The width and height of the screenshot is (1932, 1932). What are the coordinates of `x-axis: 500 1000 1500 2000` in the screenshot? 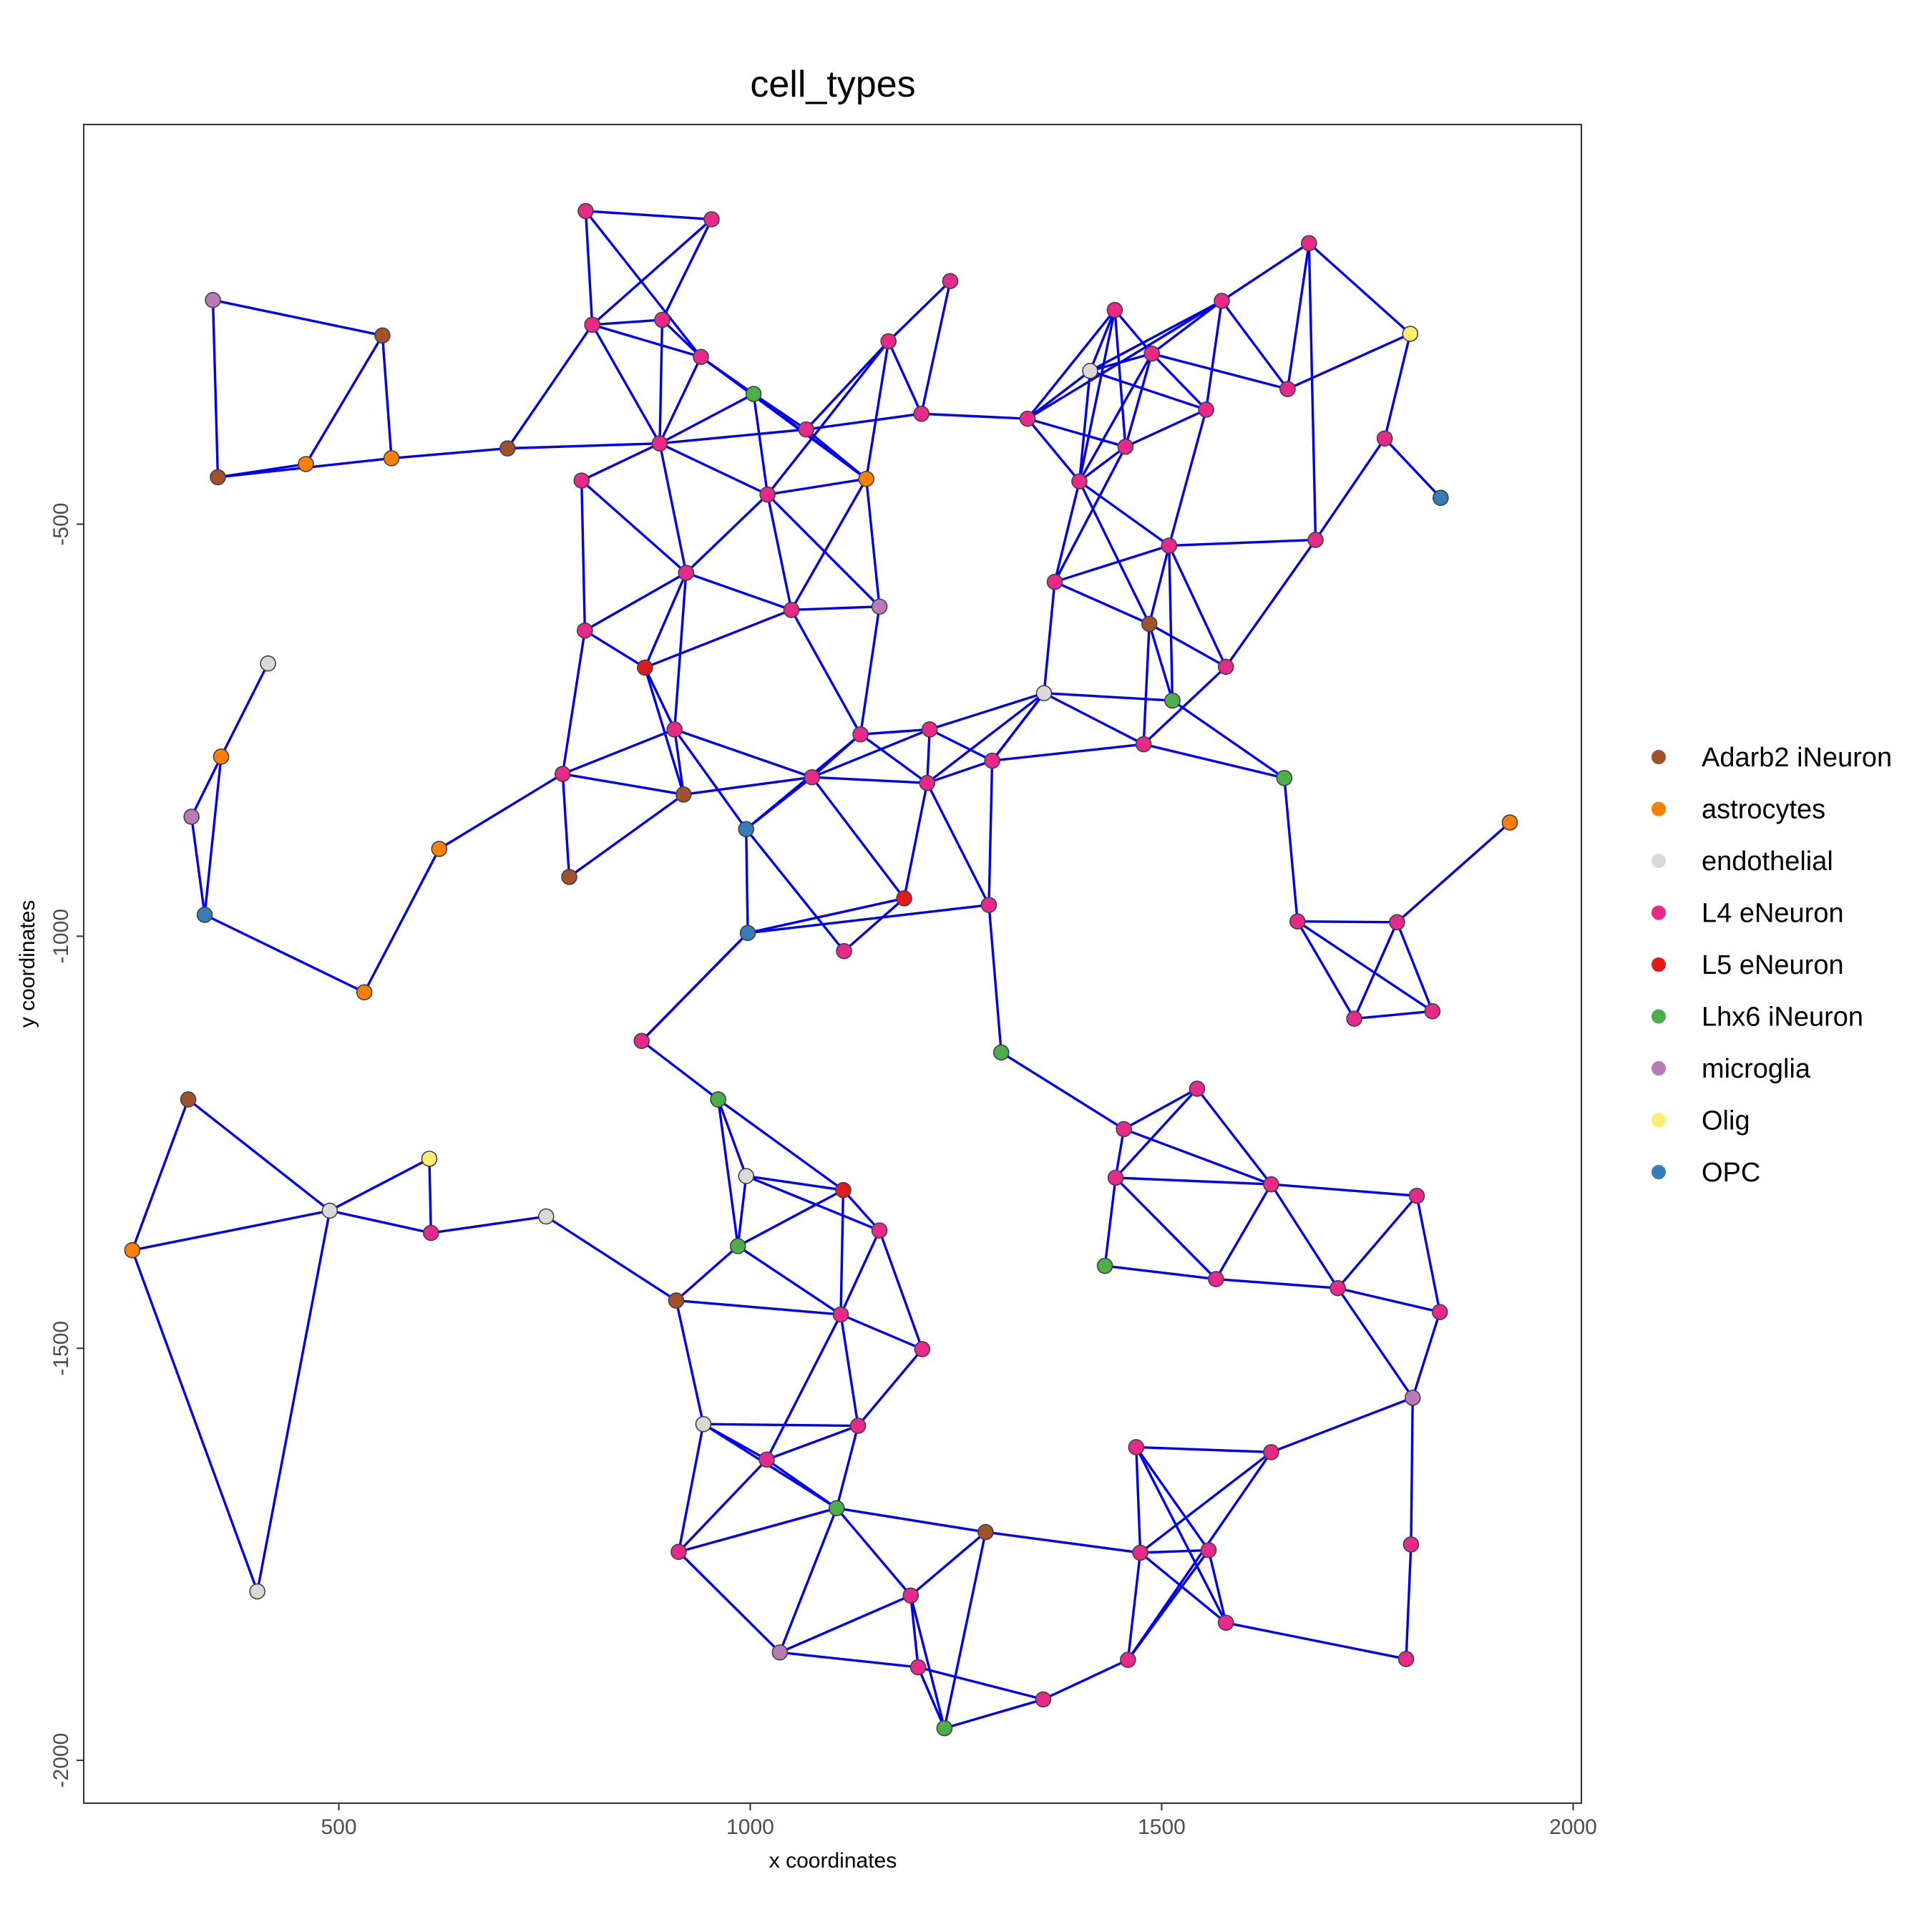 It's located at (959, 1821).